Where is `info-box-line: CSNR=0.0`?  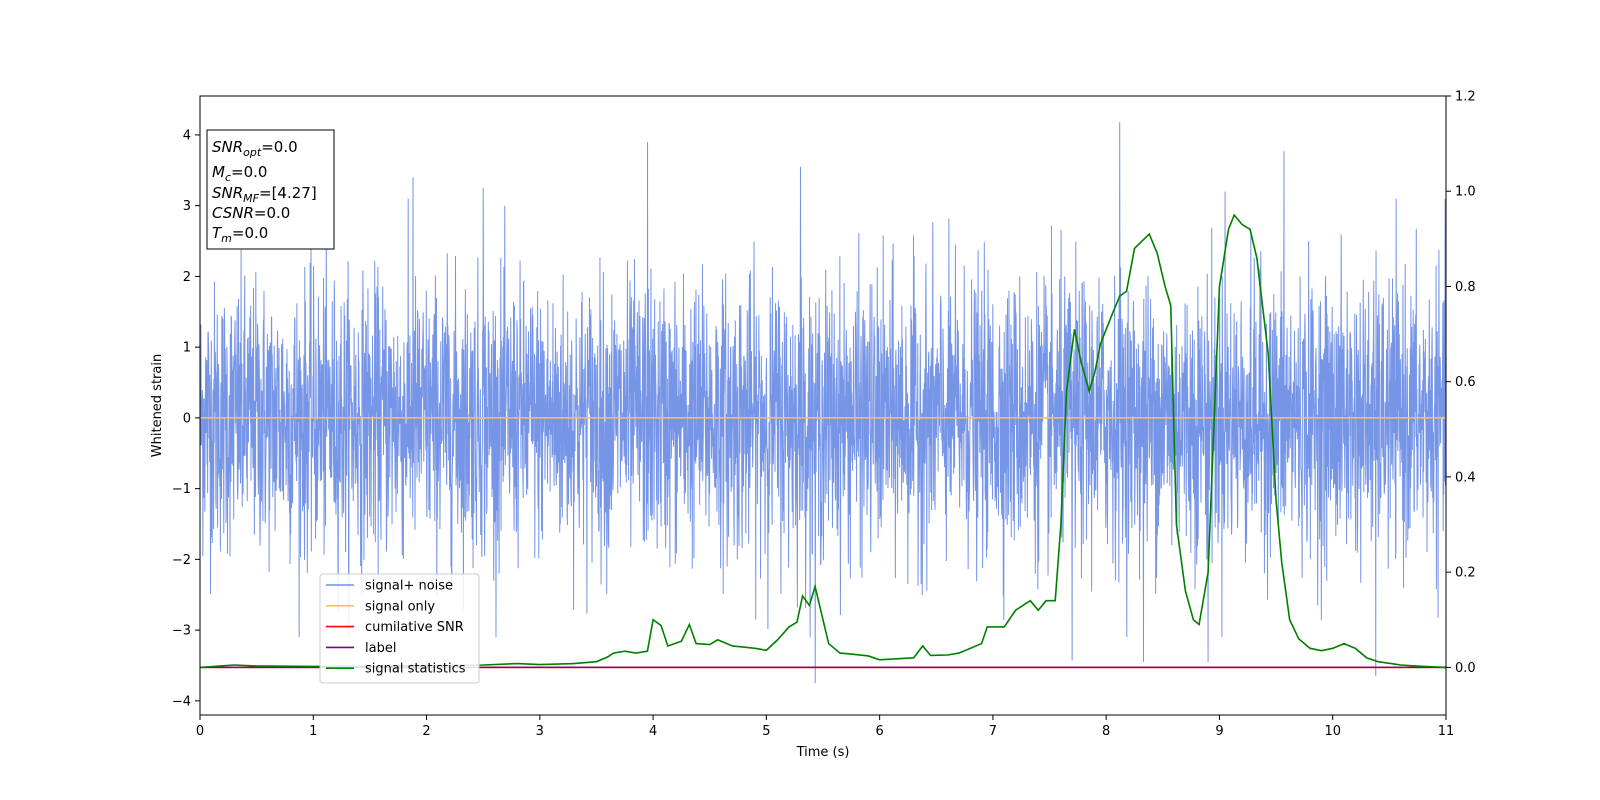
info-box-line: CSNR=0.0 is located at coordinates (251, 213).